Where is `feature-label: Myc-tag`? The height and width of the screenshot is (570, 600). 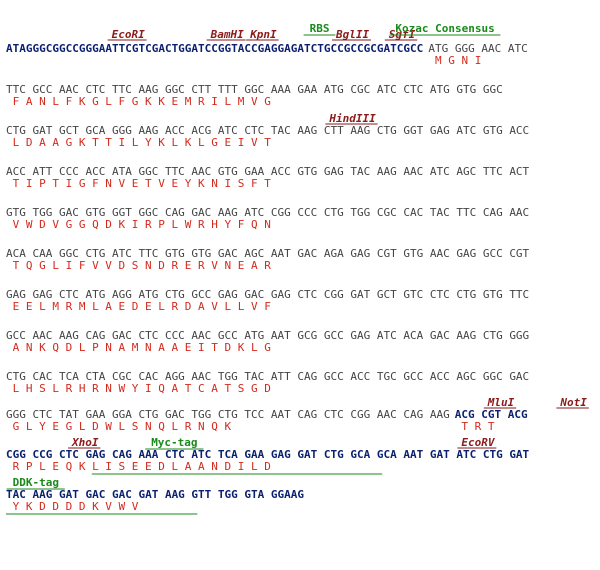 feature-label: Myc-tag is located at coordinates (174, 442).